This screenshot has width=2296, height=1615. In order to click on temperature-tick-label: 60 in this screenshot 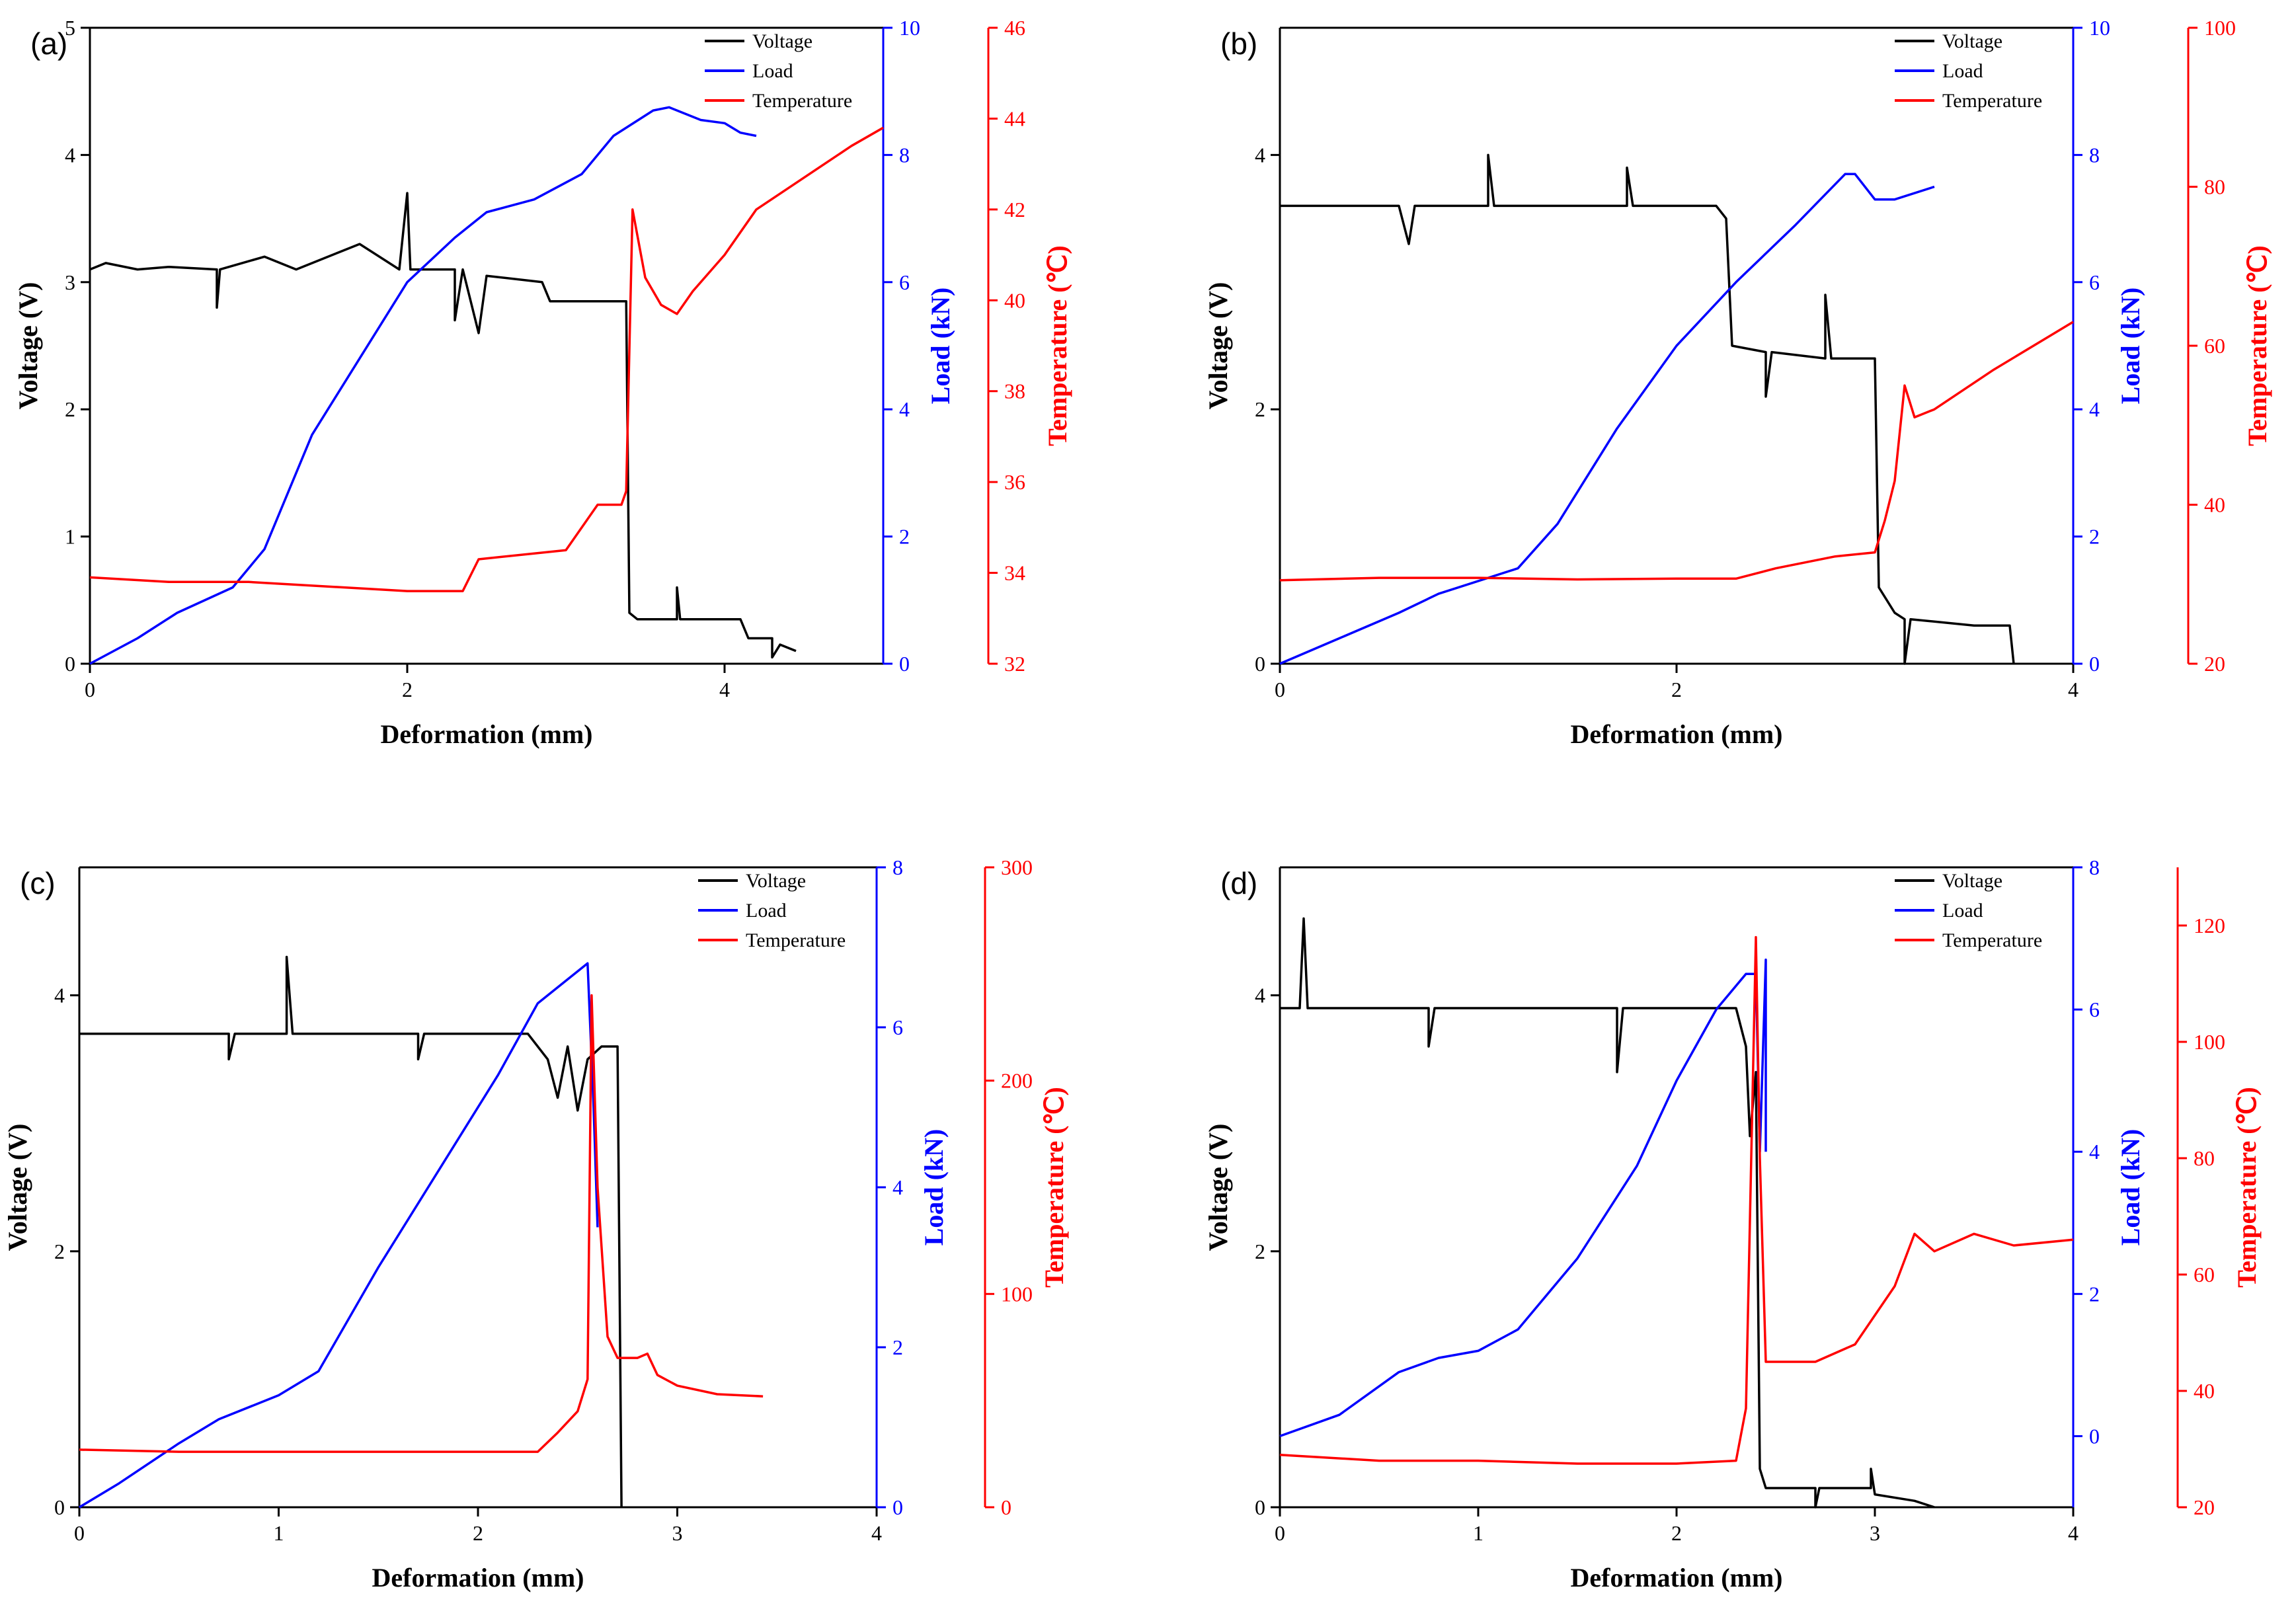, I will do `click(2215, 346)`.